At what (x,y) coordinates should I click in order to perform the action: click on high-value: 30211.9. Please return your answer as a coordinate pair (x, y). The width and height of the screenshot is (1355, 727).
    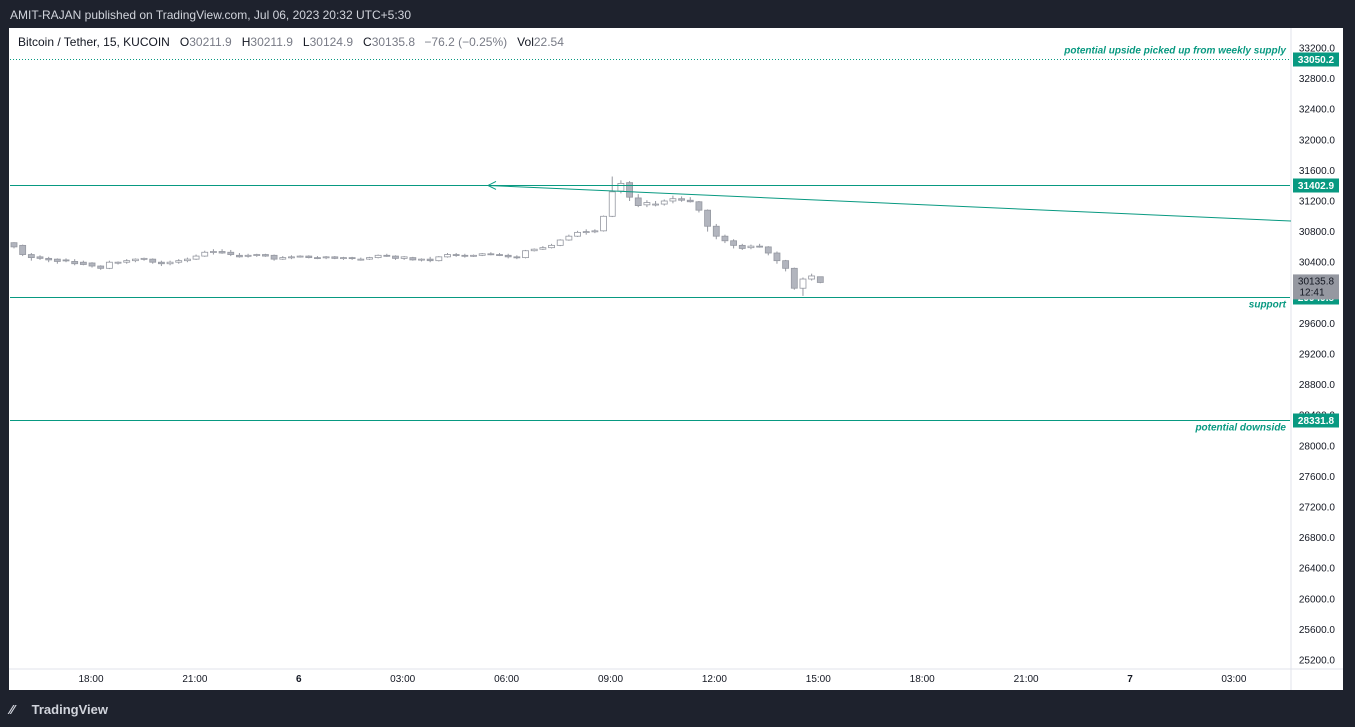
    Looking at the image, I should click on (271, 42).